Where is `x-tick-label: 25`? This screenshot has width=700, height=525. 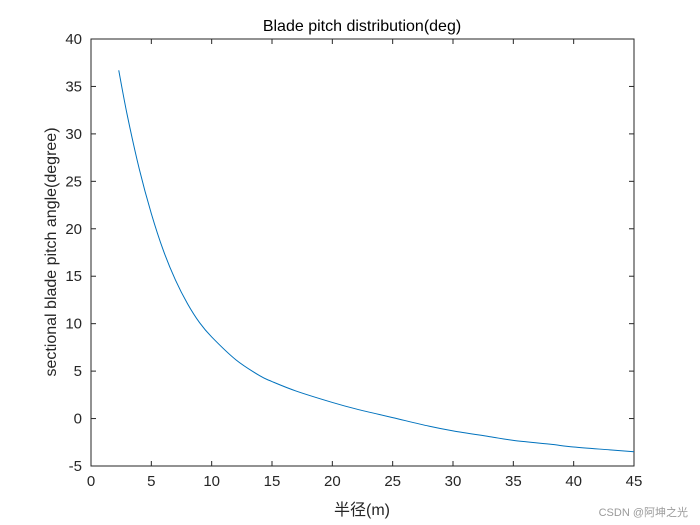
x-tick-label: 25 is located at coordinates (392, 481).